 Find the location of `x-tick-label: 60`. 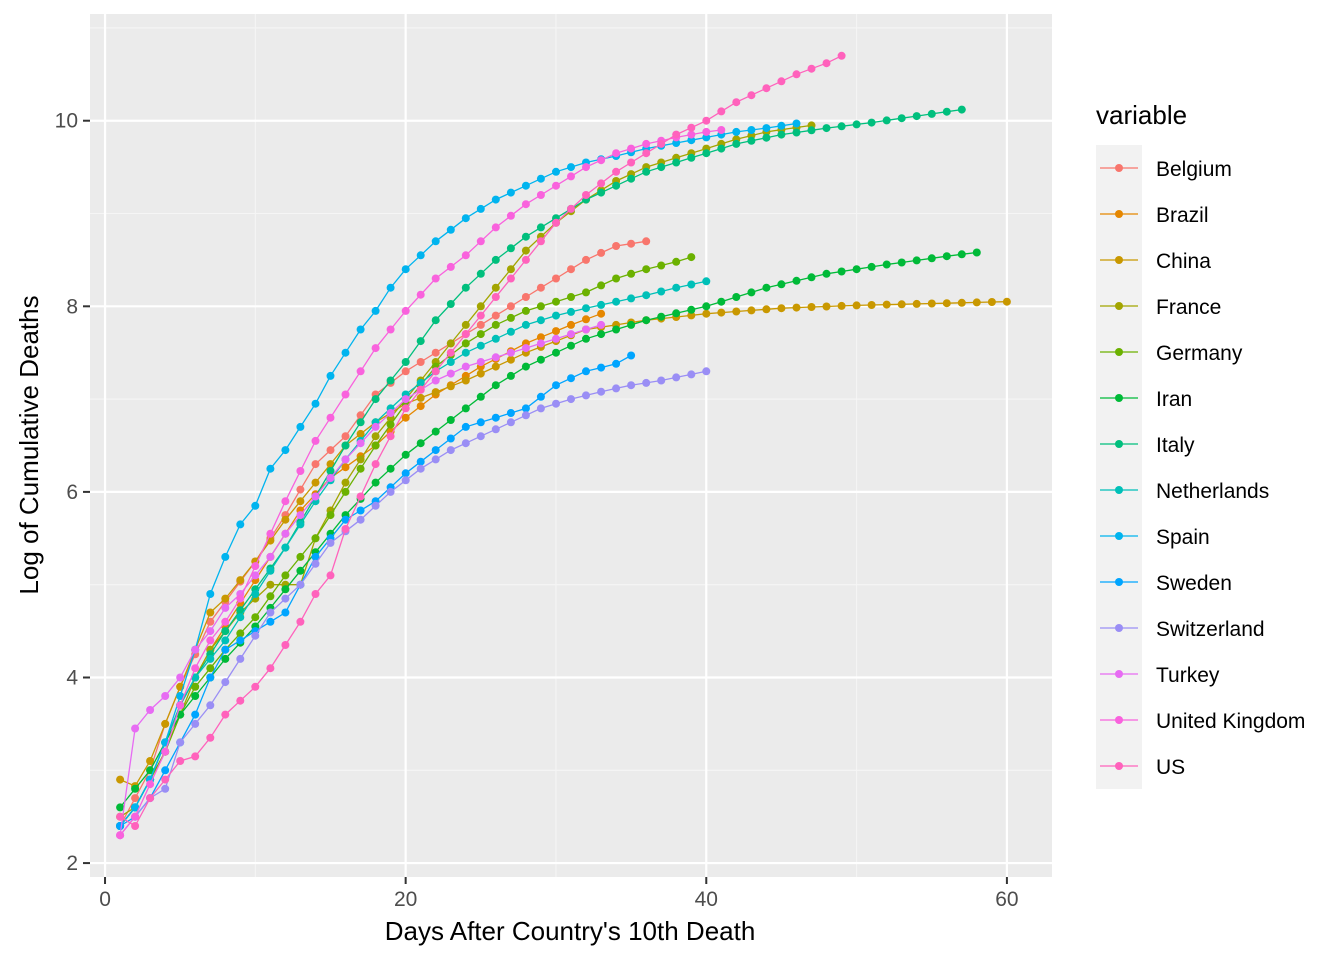

x-tick-label: 60 is located at coordinates (1006, 899).